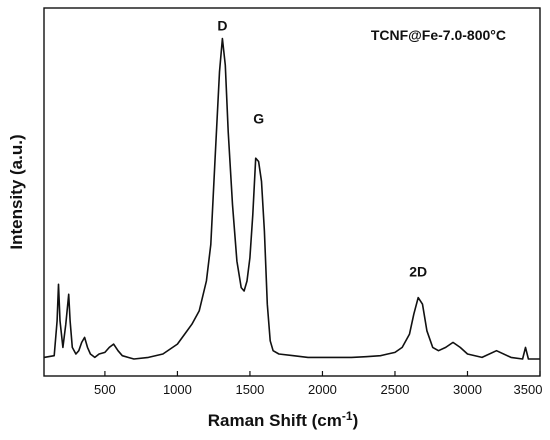 This screenshot has height=440, width=550. What do you see at coordinates (438, 35) in the screenshot?
I see `sample-label: TCNF@Fe-7.0-800°C` at bounding box center [438, 35].